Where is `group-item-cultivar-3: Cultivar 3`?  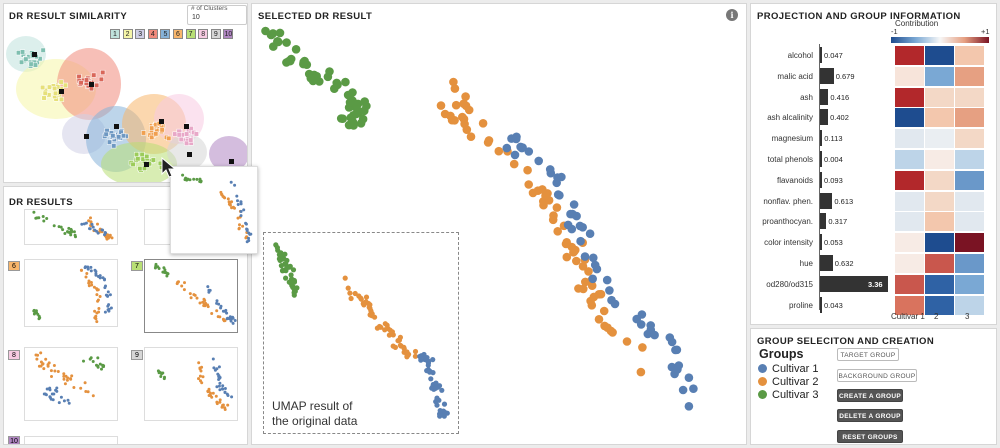
group-item-cultivar-3: Cultivar 3 is located at coordinates (788, 395).